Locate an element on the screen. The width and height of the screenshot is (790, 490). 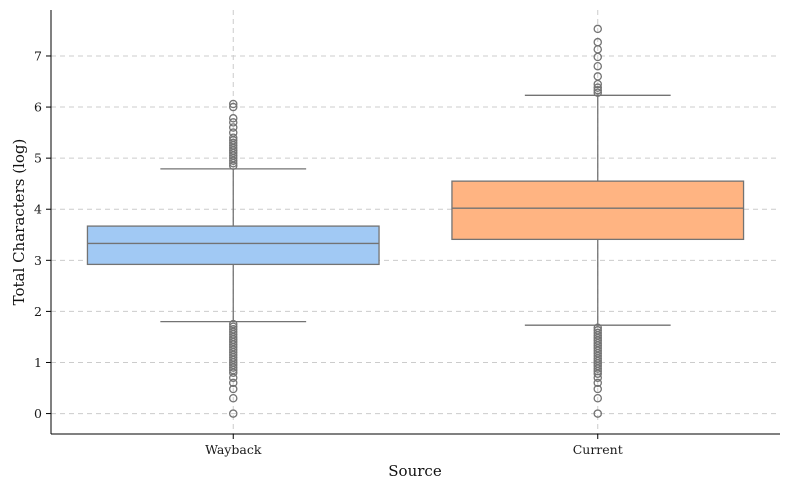
y-tick-label: 1 is located at coordinates (38, 362).